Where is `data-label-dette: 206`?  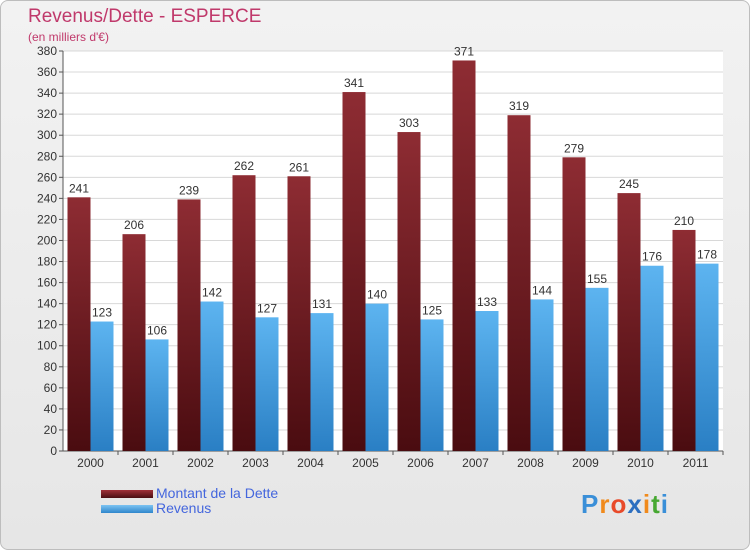 data-label-dette: 206 is located at coordinates (134, 225).